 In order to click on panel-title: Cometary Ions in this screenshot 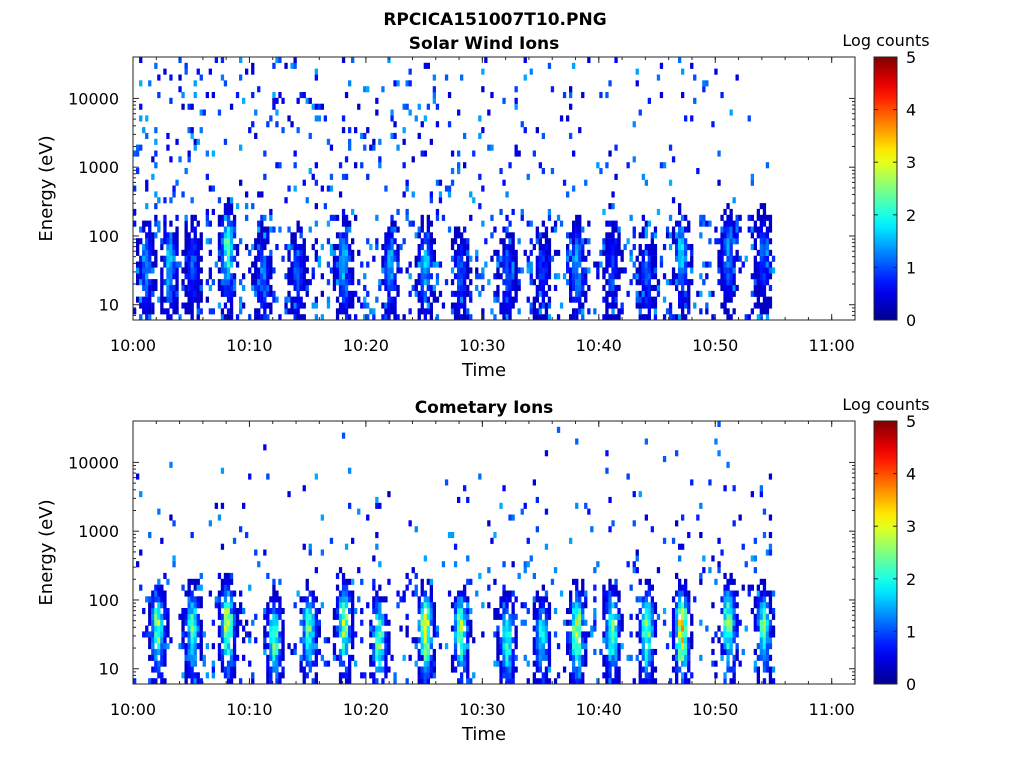, I will do `click(484, 408)`.